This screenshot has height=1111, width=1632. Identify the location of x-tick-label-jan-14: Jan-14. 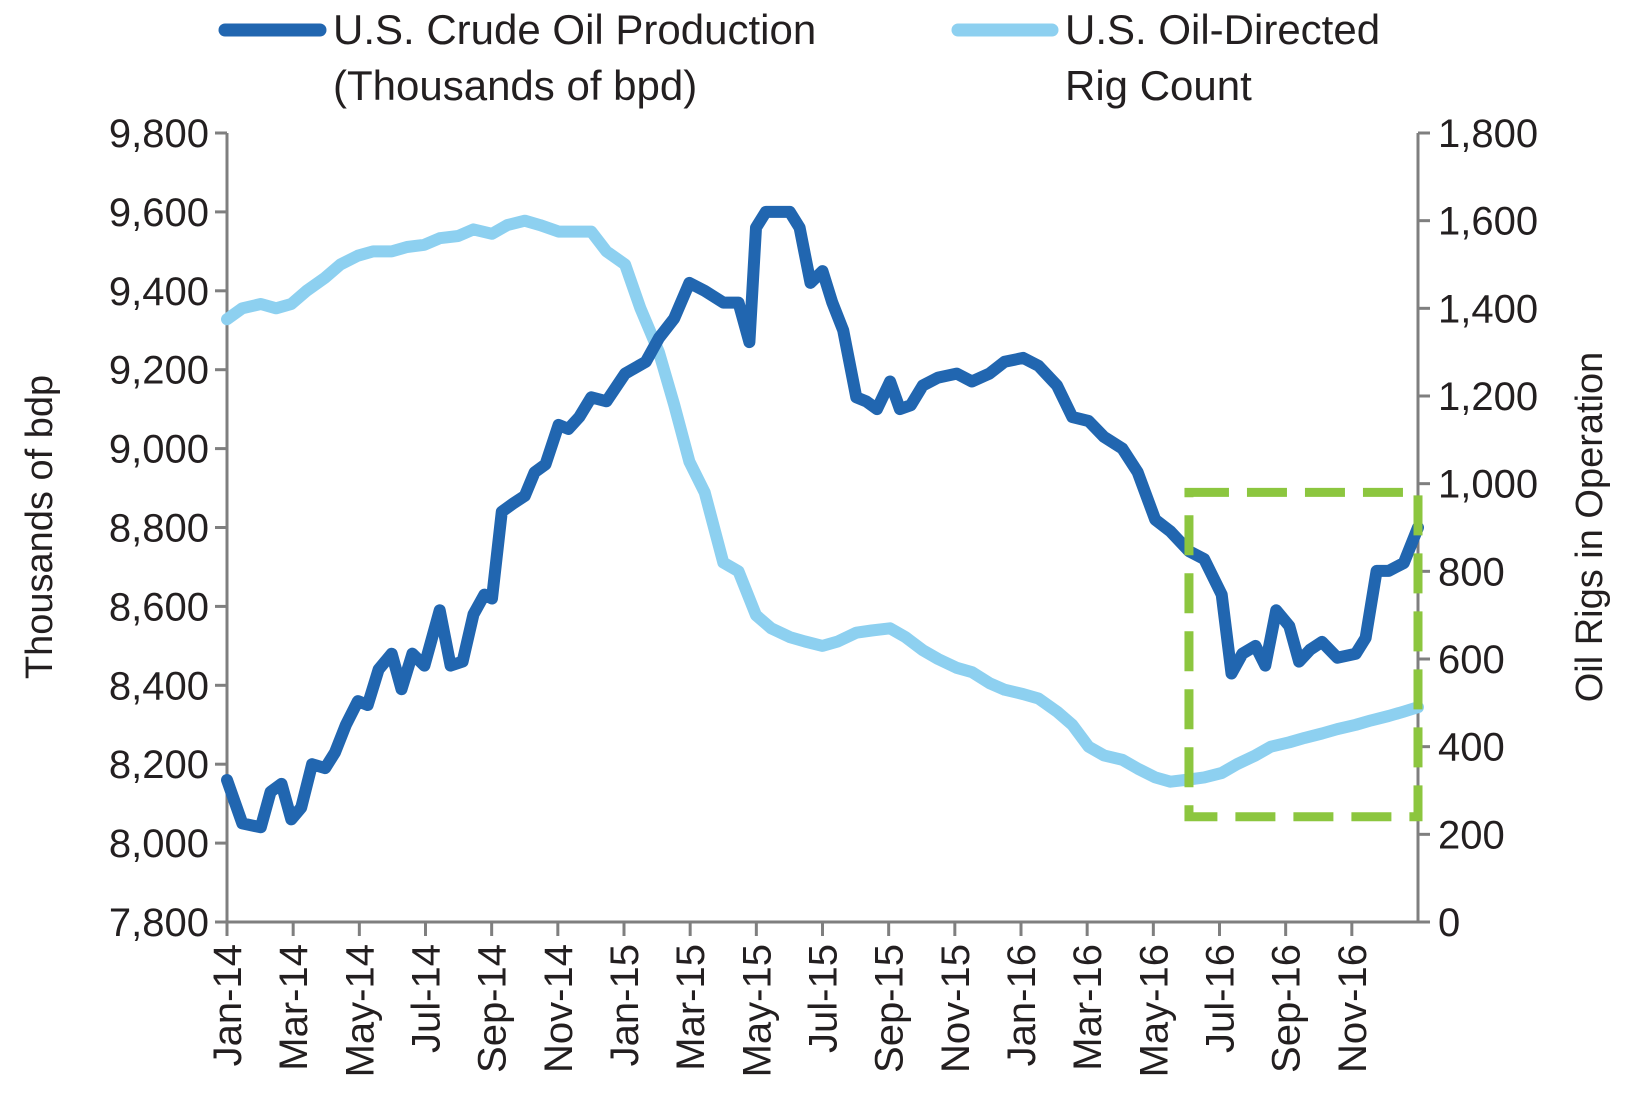
(228, 1005).